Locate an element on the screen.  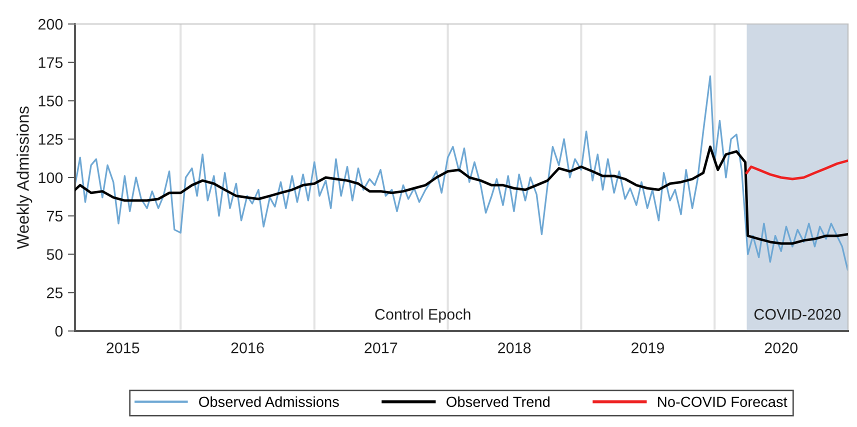
y-tick-label: 50 is located at coordinates (54, 254).